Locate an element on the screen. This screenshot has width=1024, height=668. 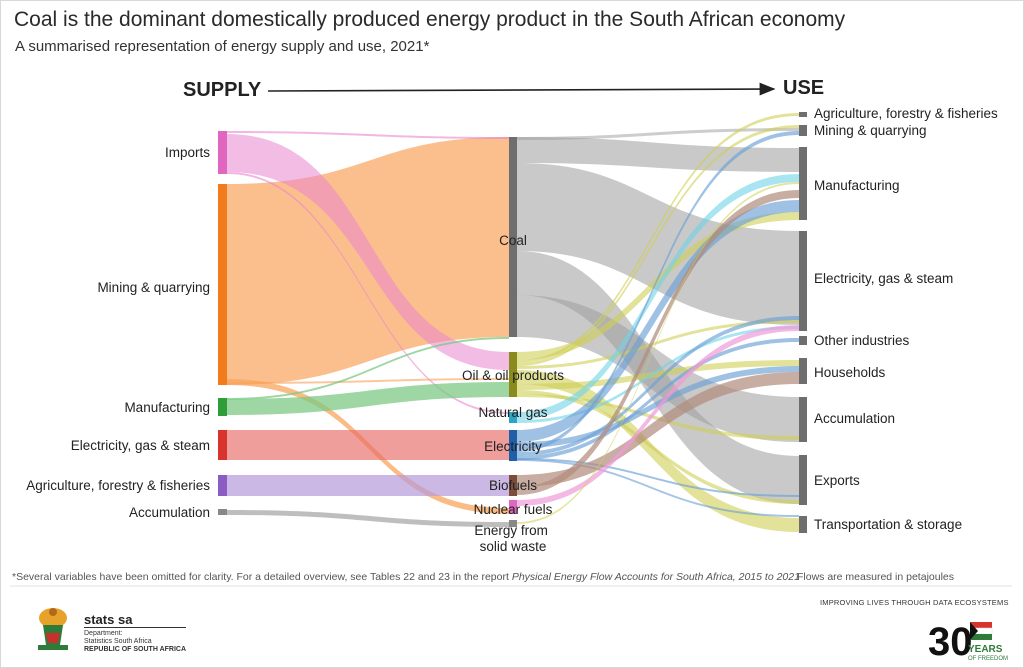
node-bar-natural-gas is located at coordinates (513, 417).